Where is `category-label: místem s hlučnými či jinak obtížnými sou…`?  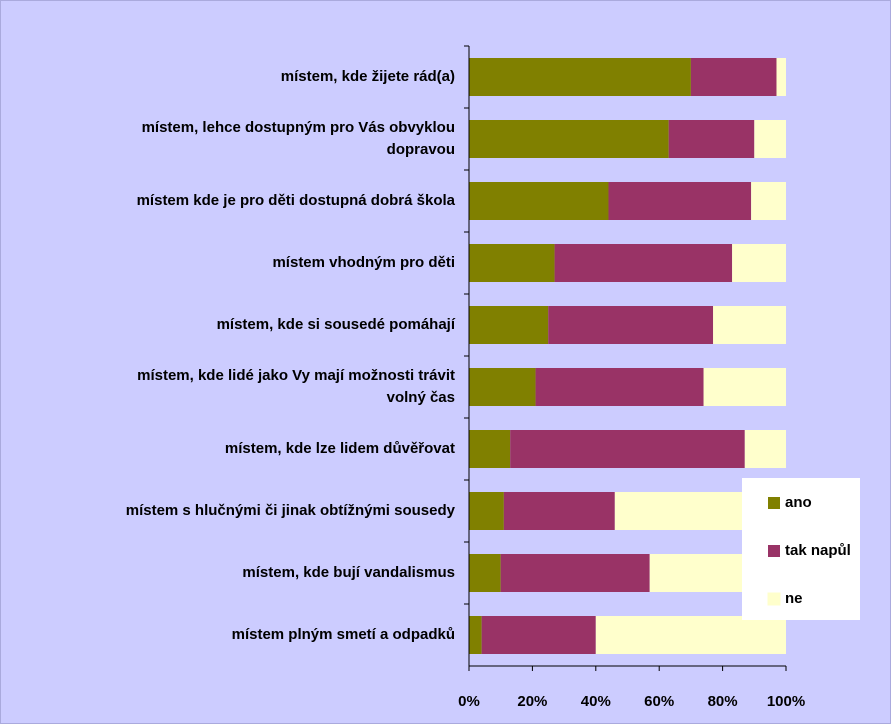 category-label: místem s hlučnými či jinak obtížnými sou… is located at coordinates (290, 510).